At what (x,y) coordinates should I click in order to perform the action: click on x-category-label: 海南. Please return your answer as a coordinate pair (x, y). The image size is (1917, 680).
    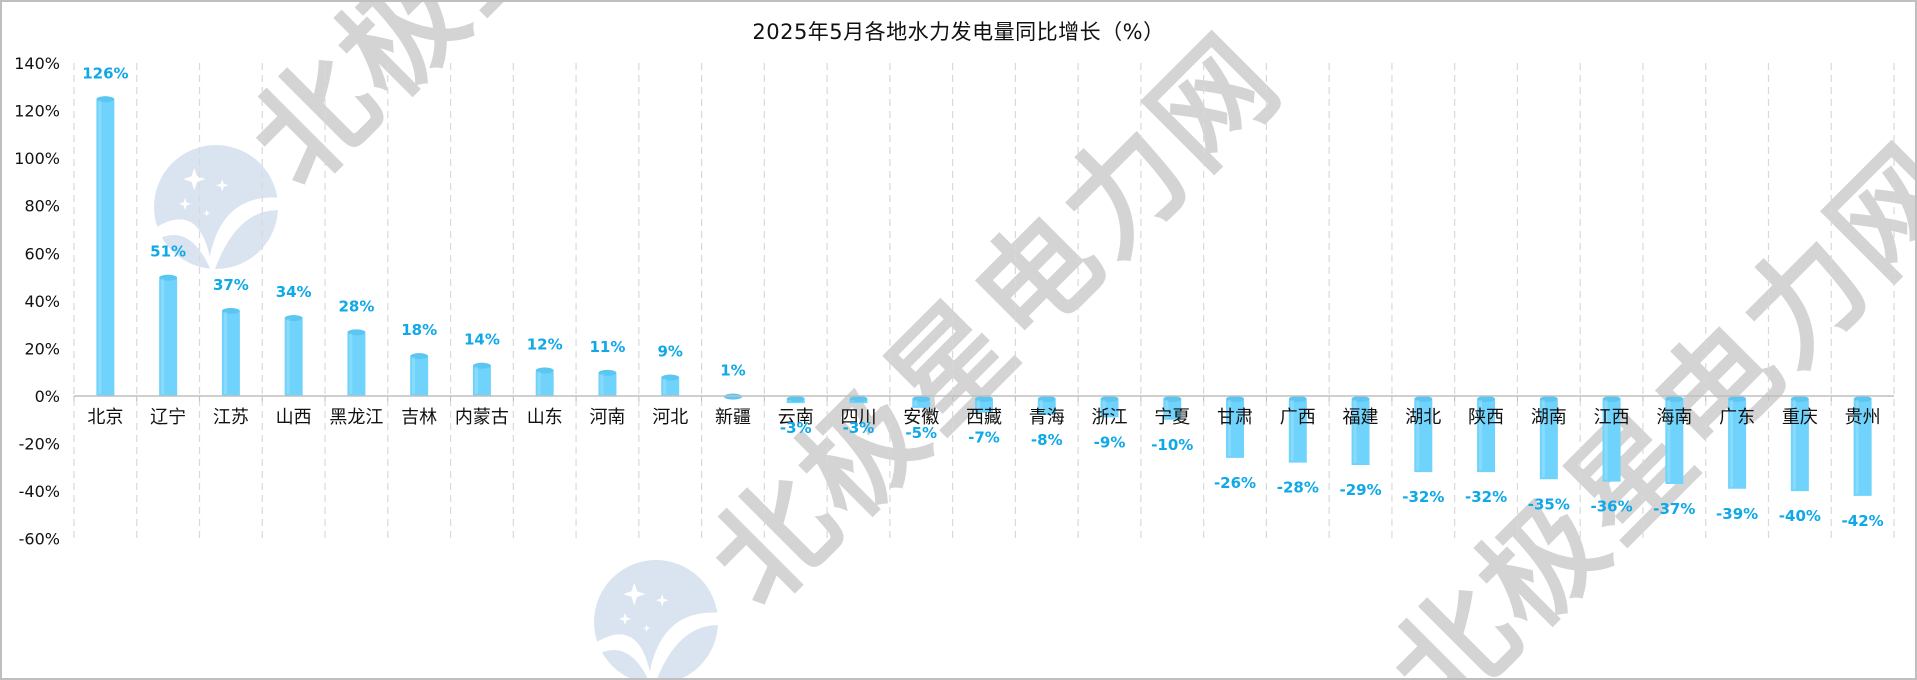
    Looking at the image, I should click on (1674, 417).